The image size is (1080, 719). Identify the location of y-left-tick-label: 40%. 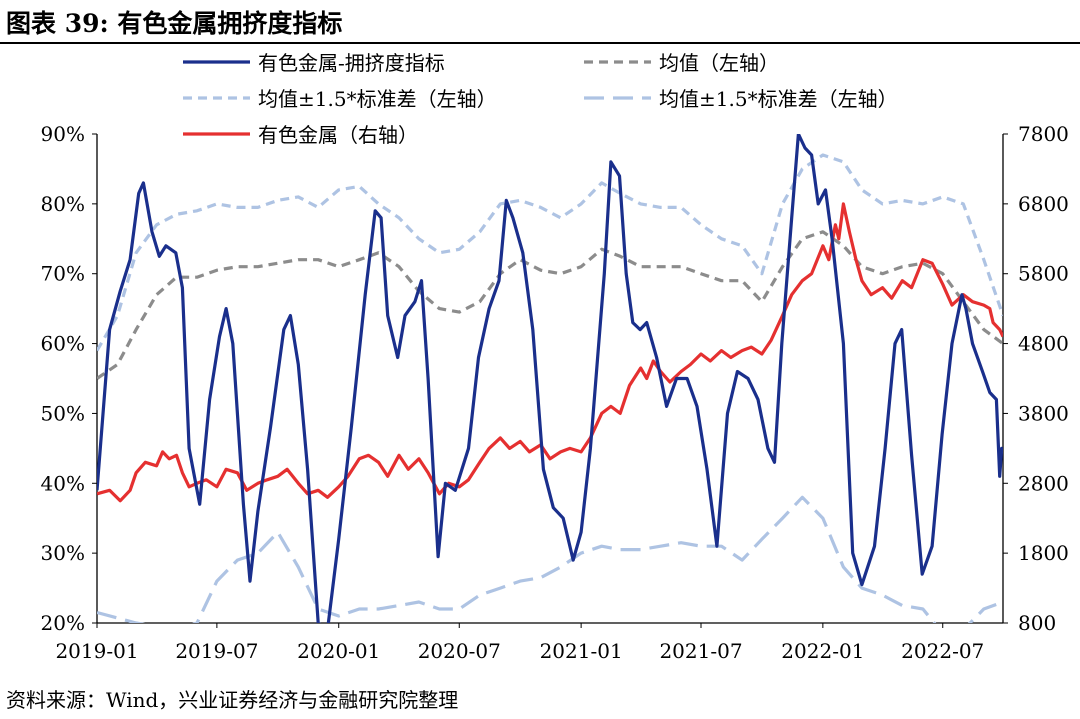
(63, 483).